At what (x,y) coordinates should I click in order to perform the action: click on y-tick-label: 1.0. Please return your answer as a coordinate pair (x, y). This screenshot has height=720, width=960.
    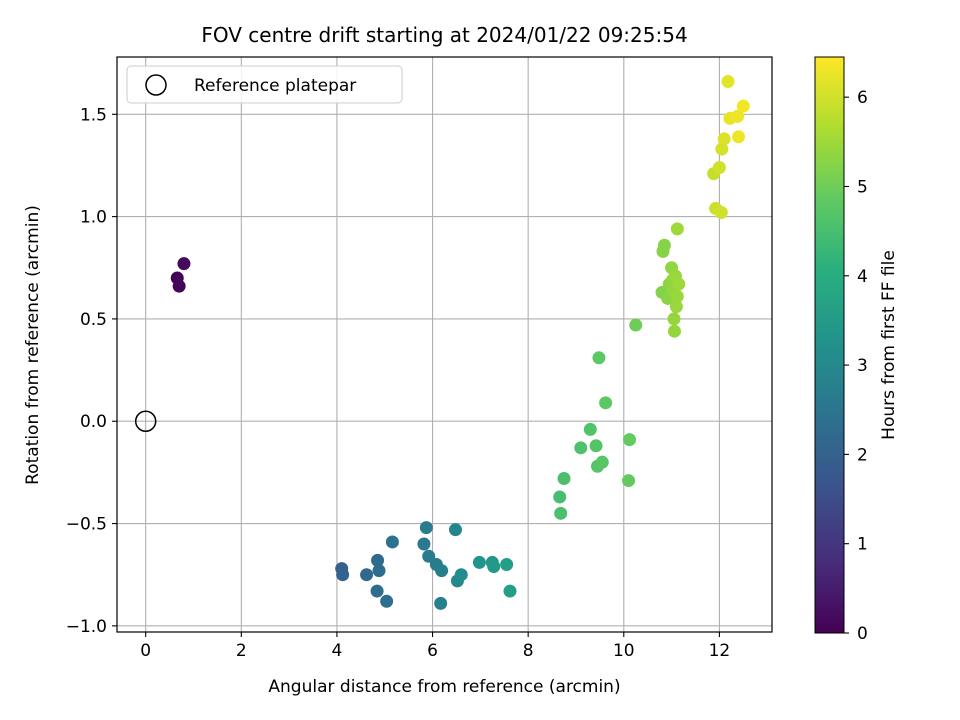
    Looking at the image, I should click on (93, 218).